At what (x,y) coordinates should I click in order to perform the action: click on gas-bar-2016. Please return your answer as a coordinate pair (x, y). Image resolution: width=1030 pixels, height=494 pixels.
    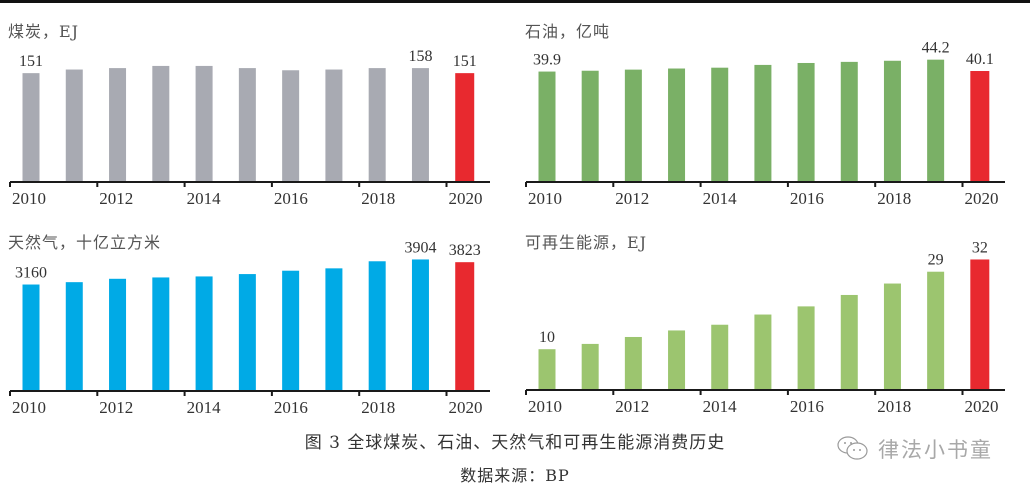
    Looking at the image, I should click on (291, 330).